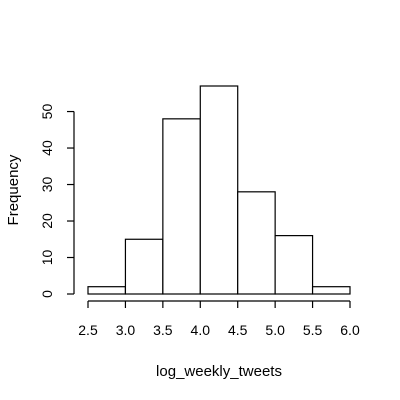 This screenshot has width=400, height=400. Describe the element at coordinates (47, 112) in the screenshot. I see `y-tick-label-5: 50` at that location.